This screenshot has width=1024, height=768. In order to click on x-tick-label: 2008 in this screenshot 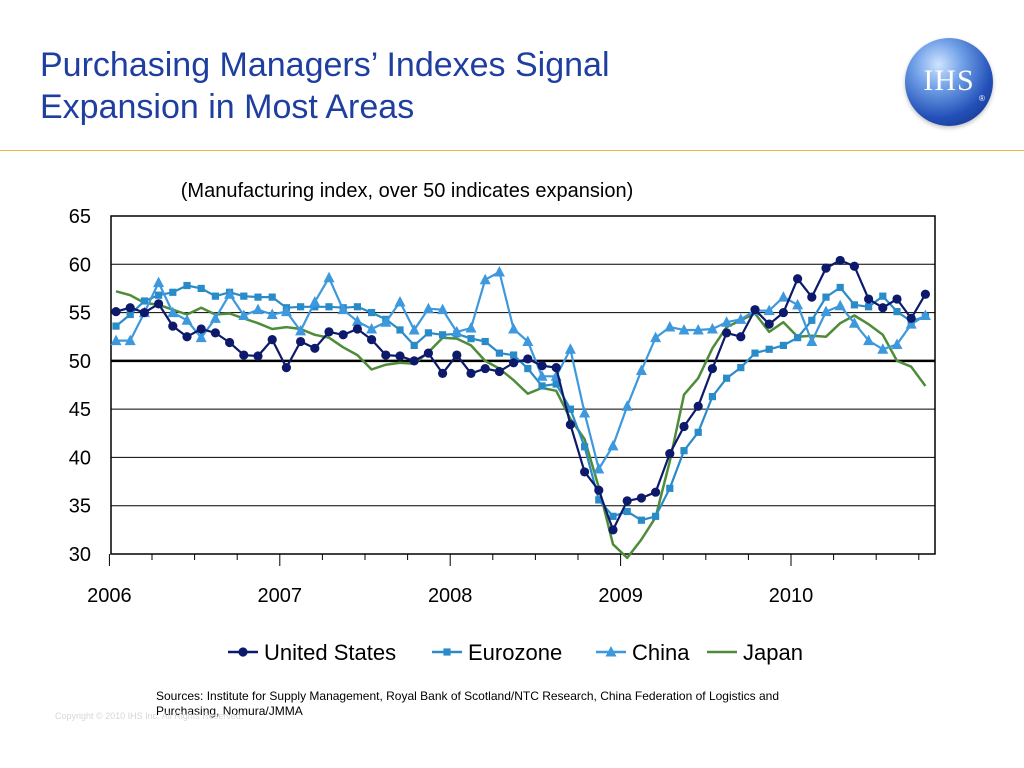, I will do `click(450, 596)`.